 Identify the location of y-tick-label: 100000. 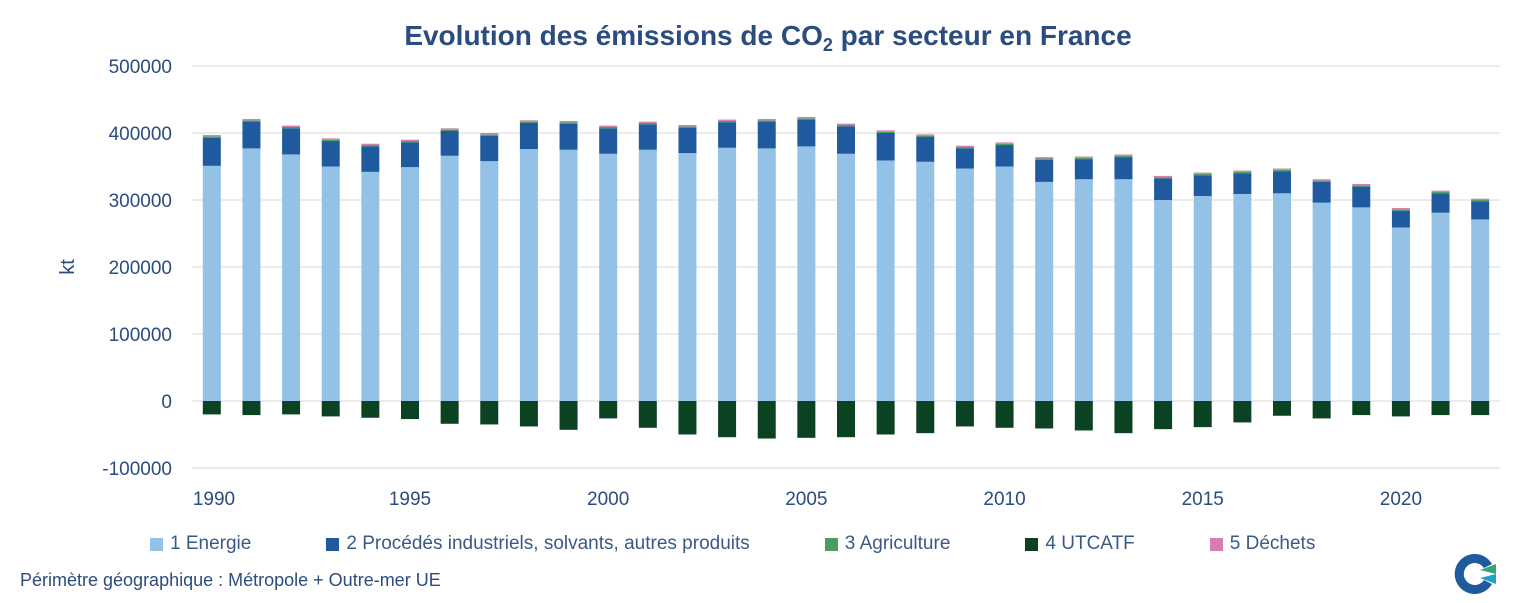
(140, 335).